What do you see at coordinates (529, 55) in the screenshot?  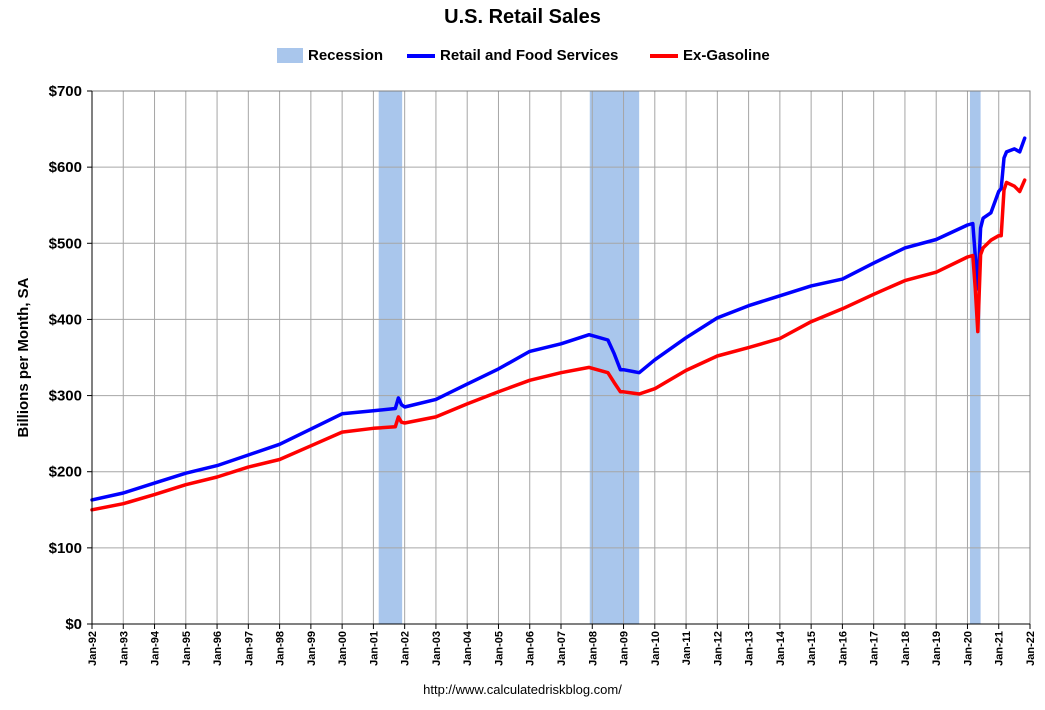 I see `legend-label-retail: Retail and Food Services` at bounding box center [529, 55].